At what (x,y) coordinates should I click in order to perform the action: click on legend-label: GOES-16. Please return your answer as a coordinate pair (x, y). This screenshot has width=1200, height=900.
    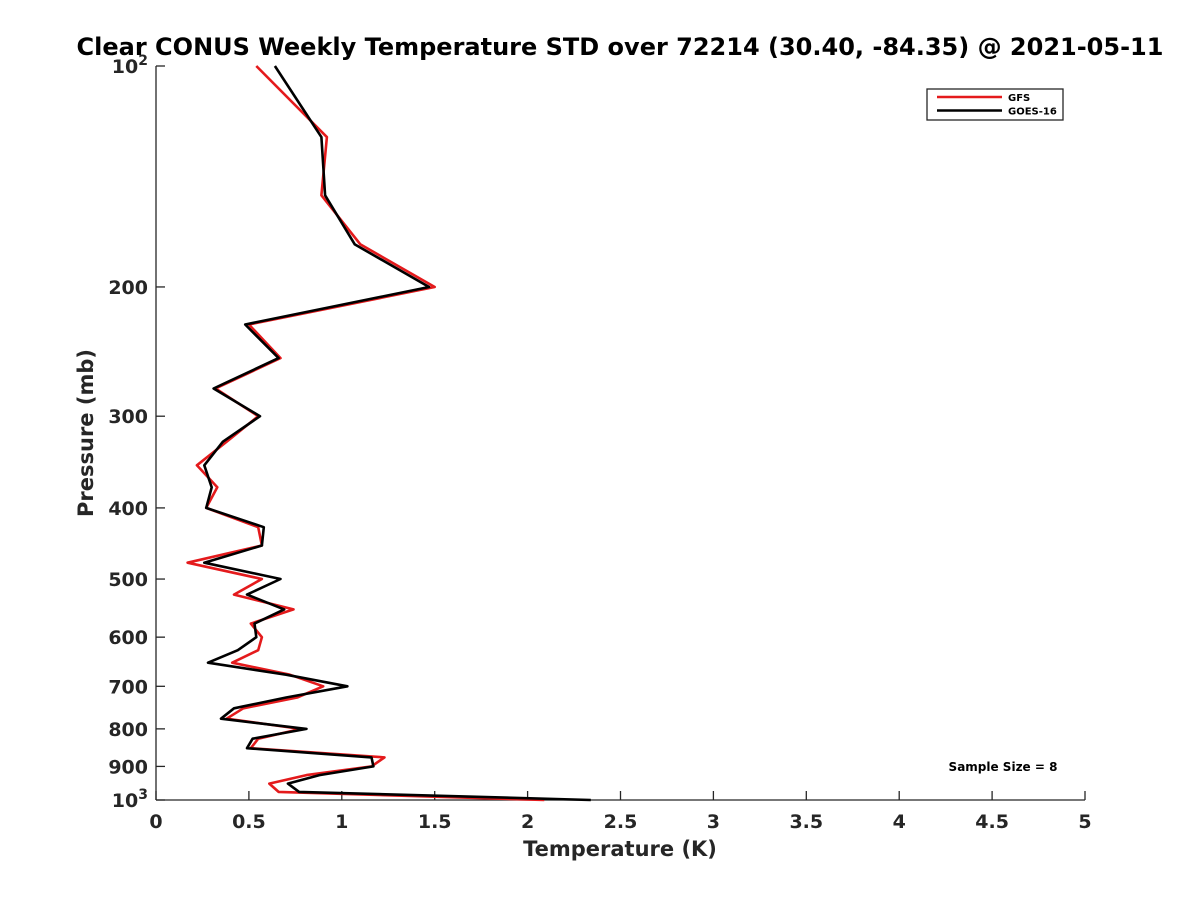
    Looking at the image, I should click on (1032, 112).